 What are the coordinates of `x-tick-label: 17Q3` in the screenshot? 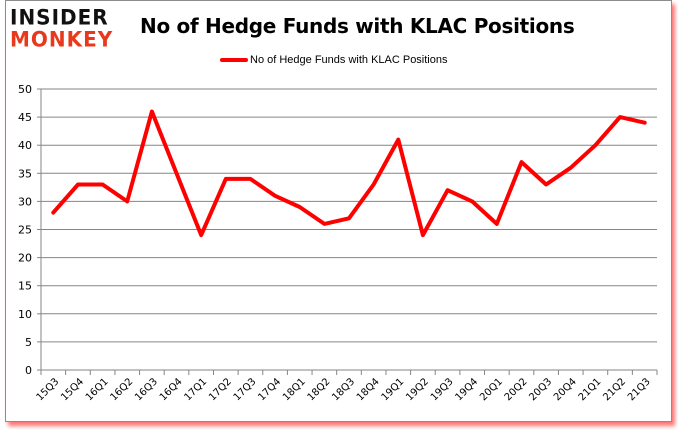 It's located at (245, 389).